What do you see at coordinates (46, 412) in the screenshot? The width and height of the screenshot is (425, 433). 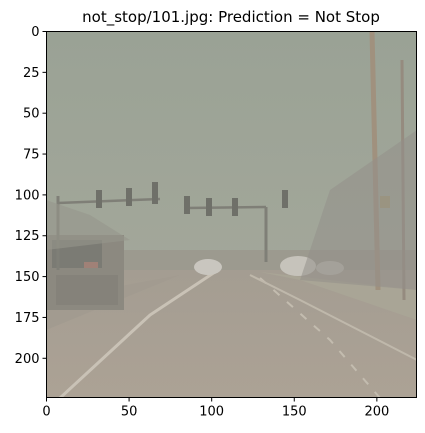 I see `x-tick-label: 0` at bounding box center [46, 412].